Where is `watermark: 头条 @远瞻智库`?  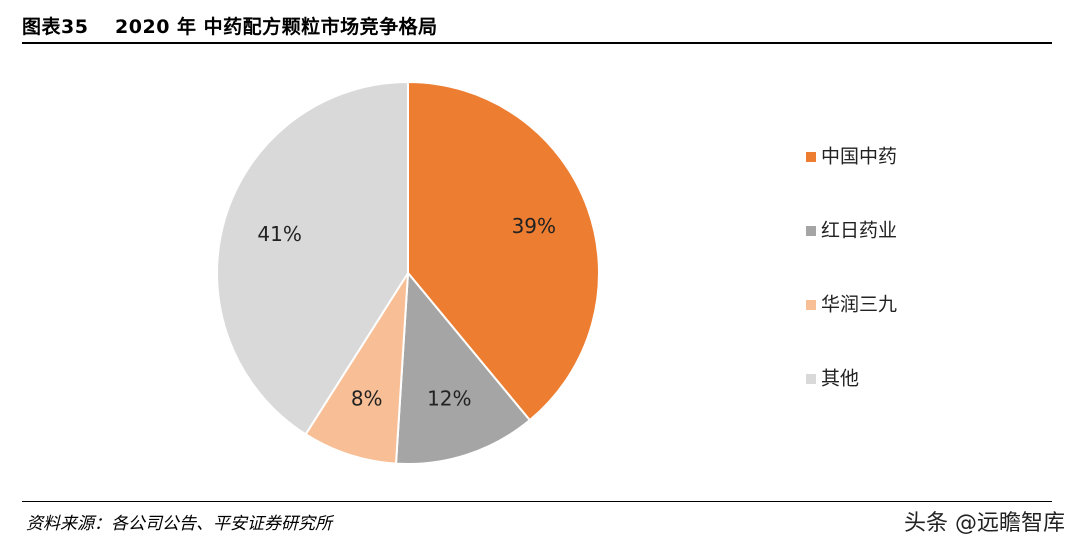 watermark: 头条 @远瞻智库 is located at coordinates (984, 521).